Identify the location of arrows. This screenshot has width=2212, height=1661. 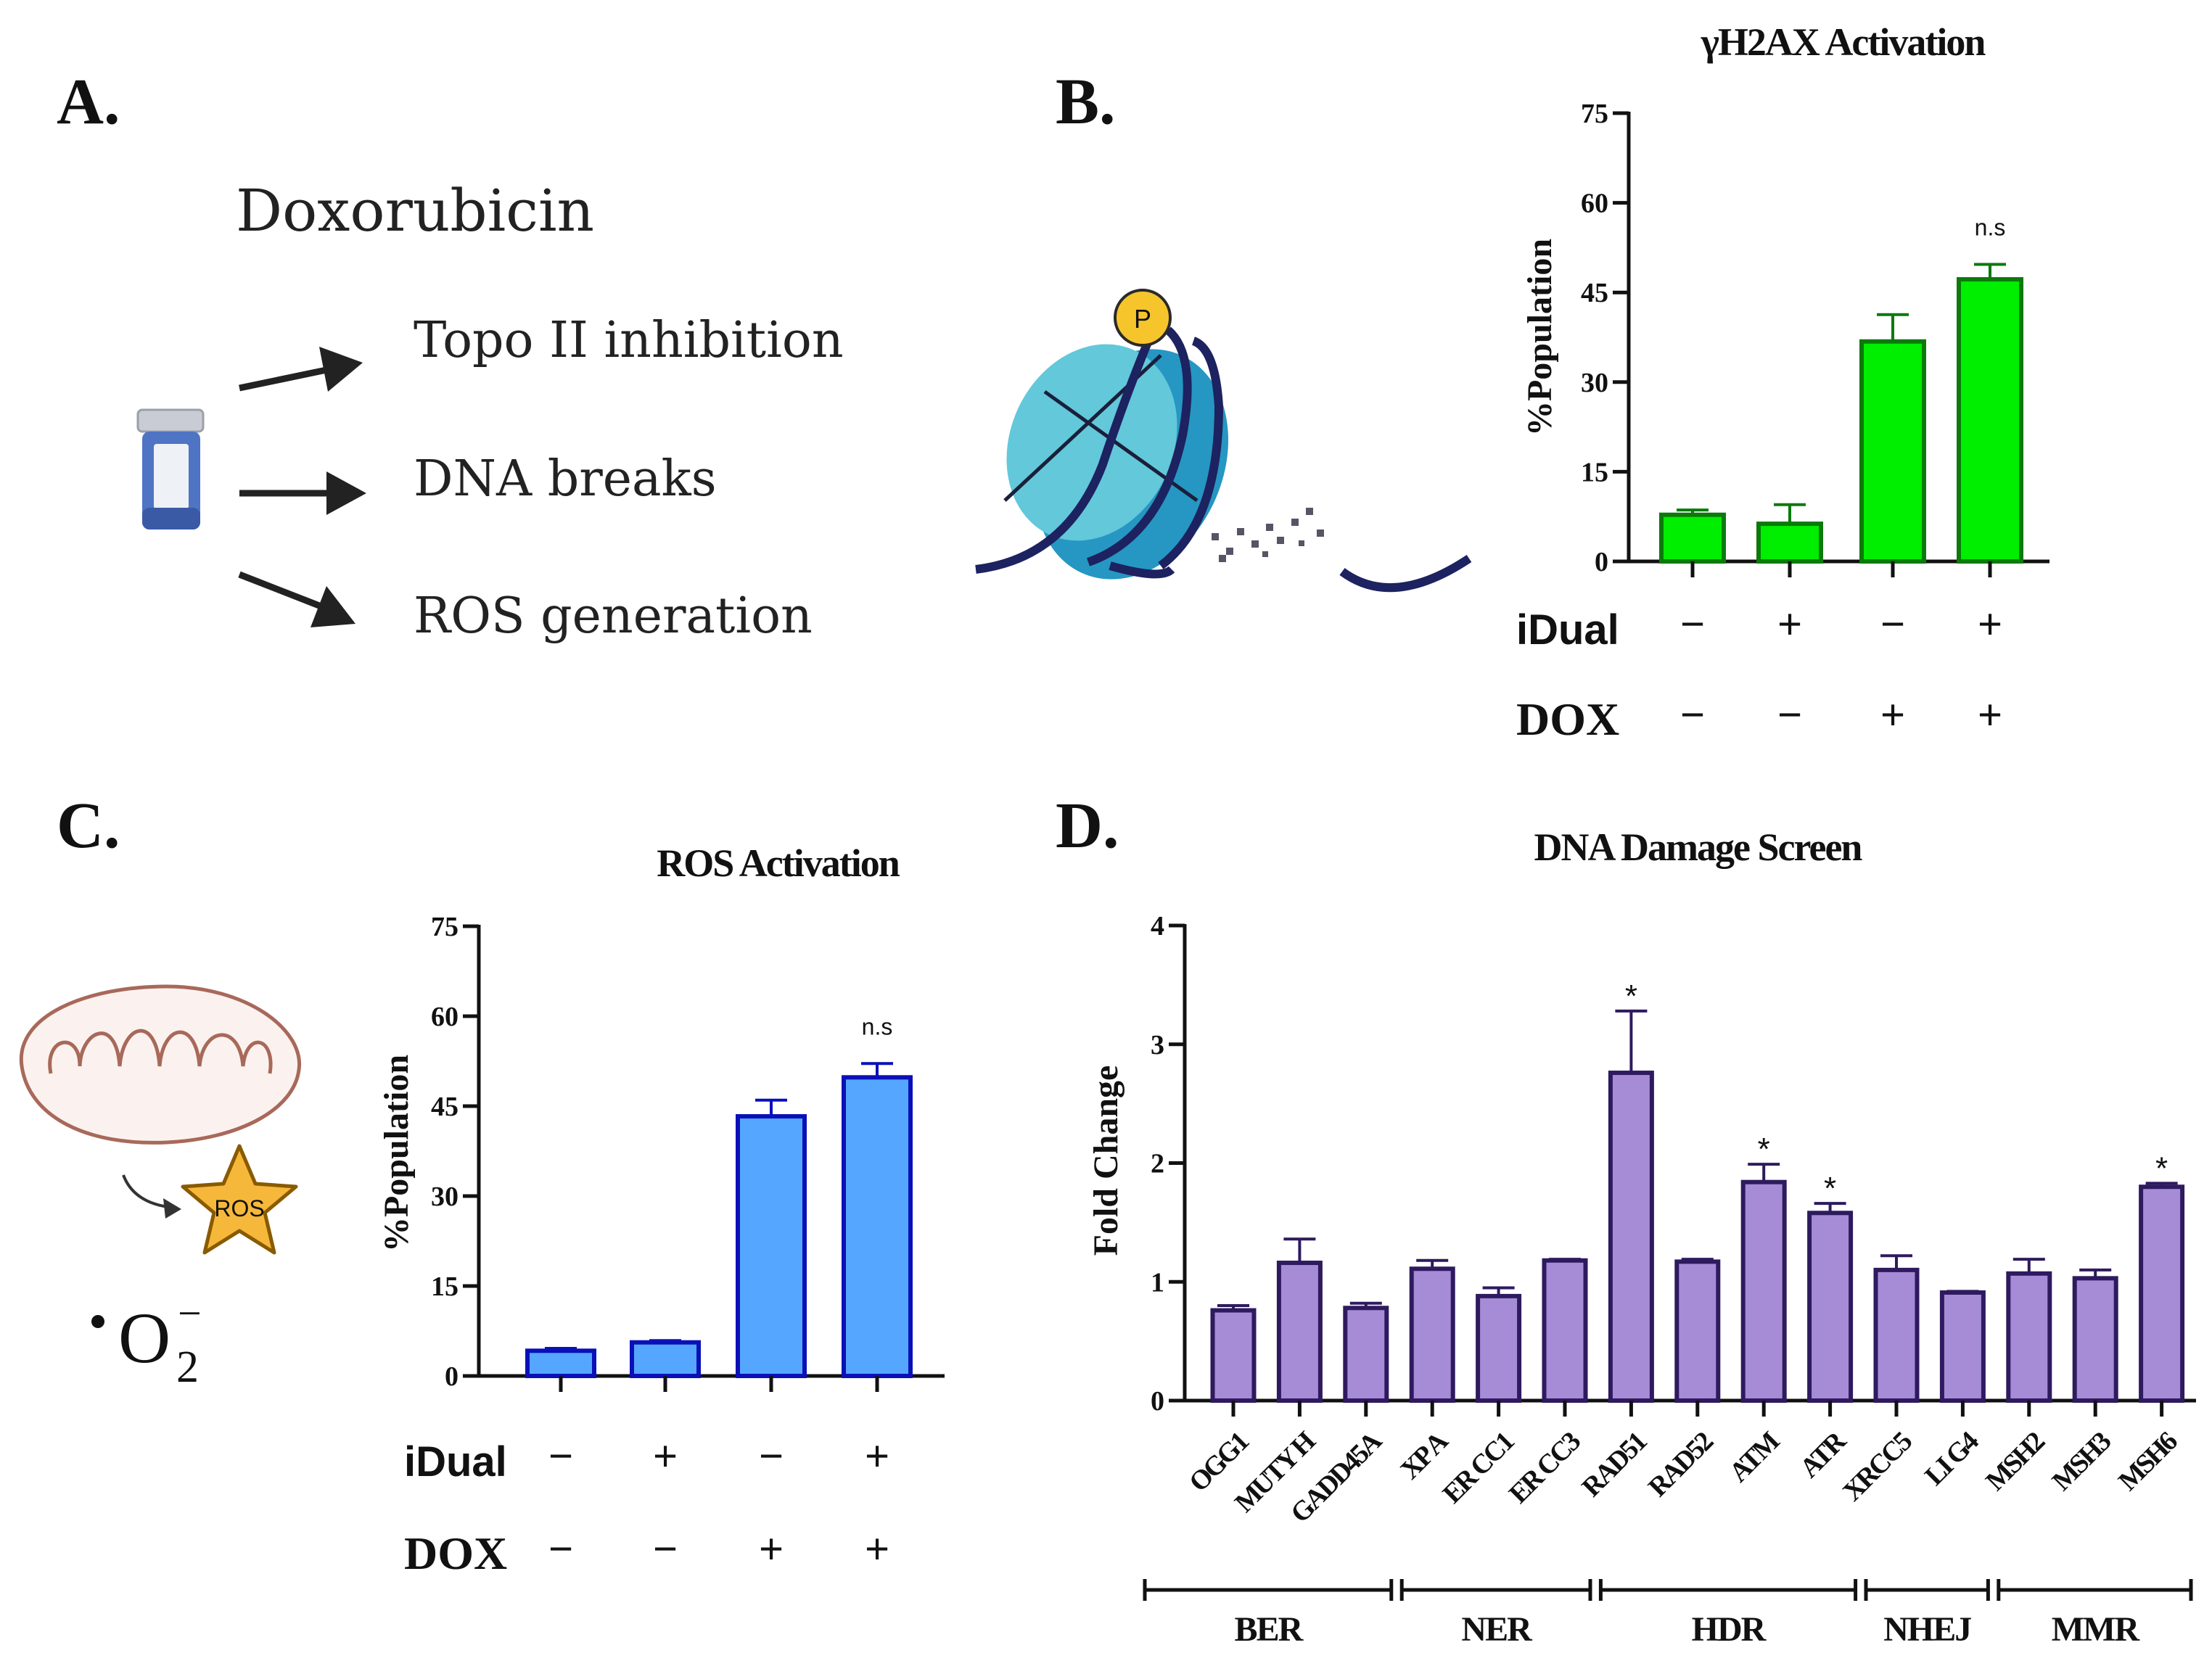
(302, 487).